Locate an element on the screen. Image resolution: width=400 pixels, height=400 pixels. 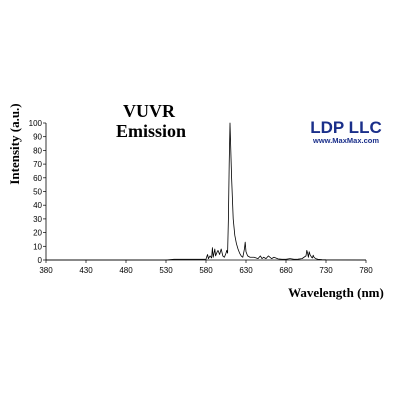
y-tick-label: 100 is located at coordinates (36, 123).